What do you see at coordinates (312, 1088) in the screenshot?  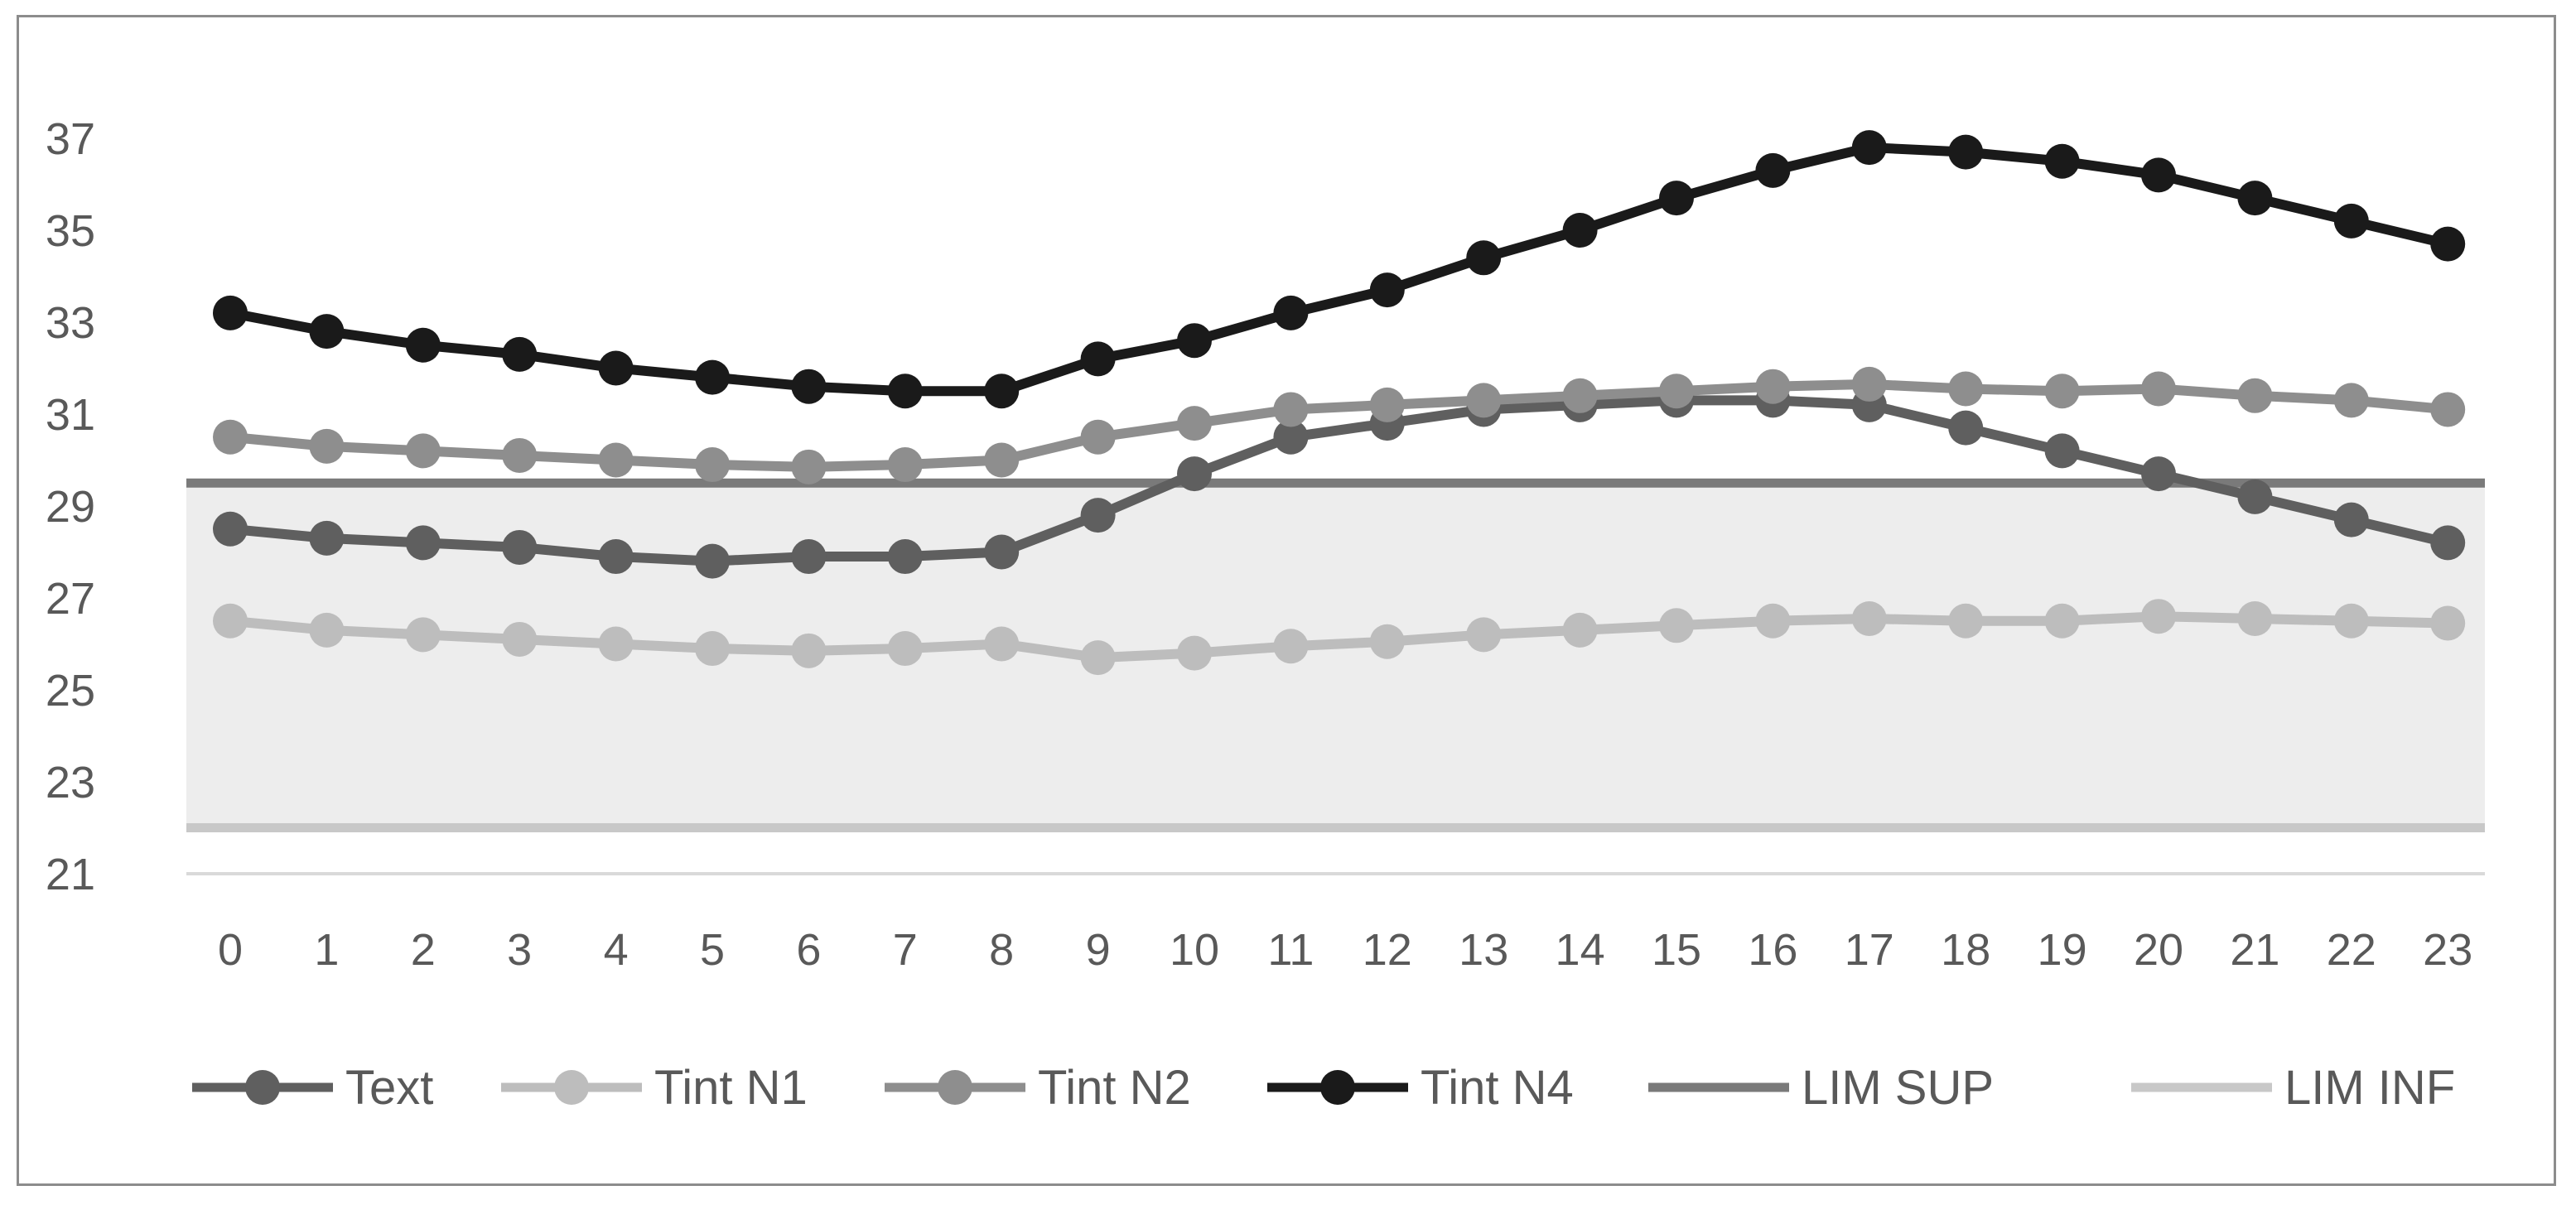 I see `legend-item-text: Text` at bounding box center [312, 1088].